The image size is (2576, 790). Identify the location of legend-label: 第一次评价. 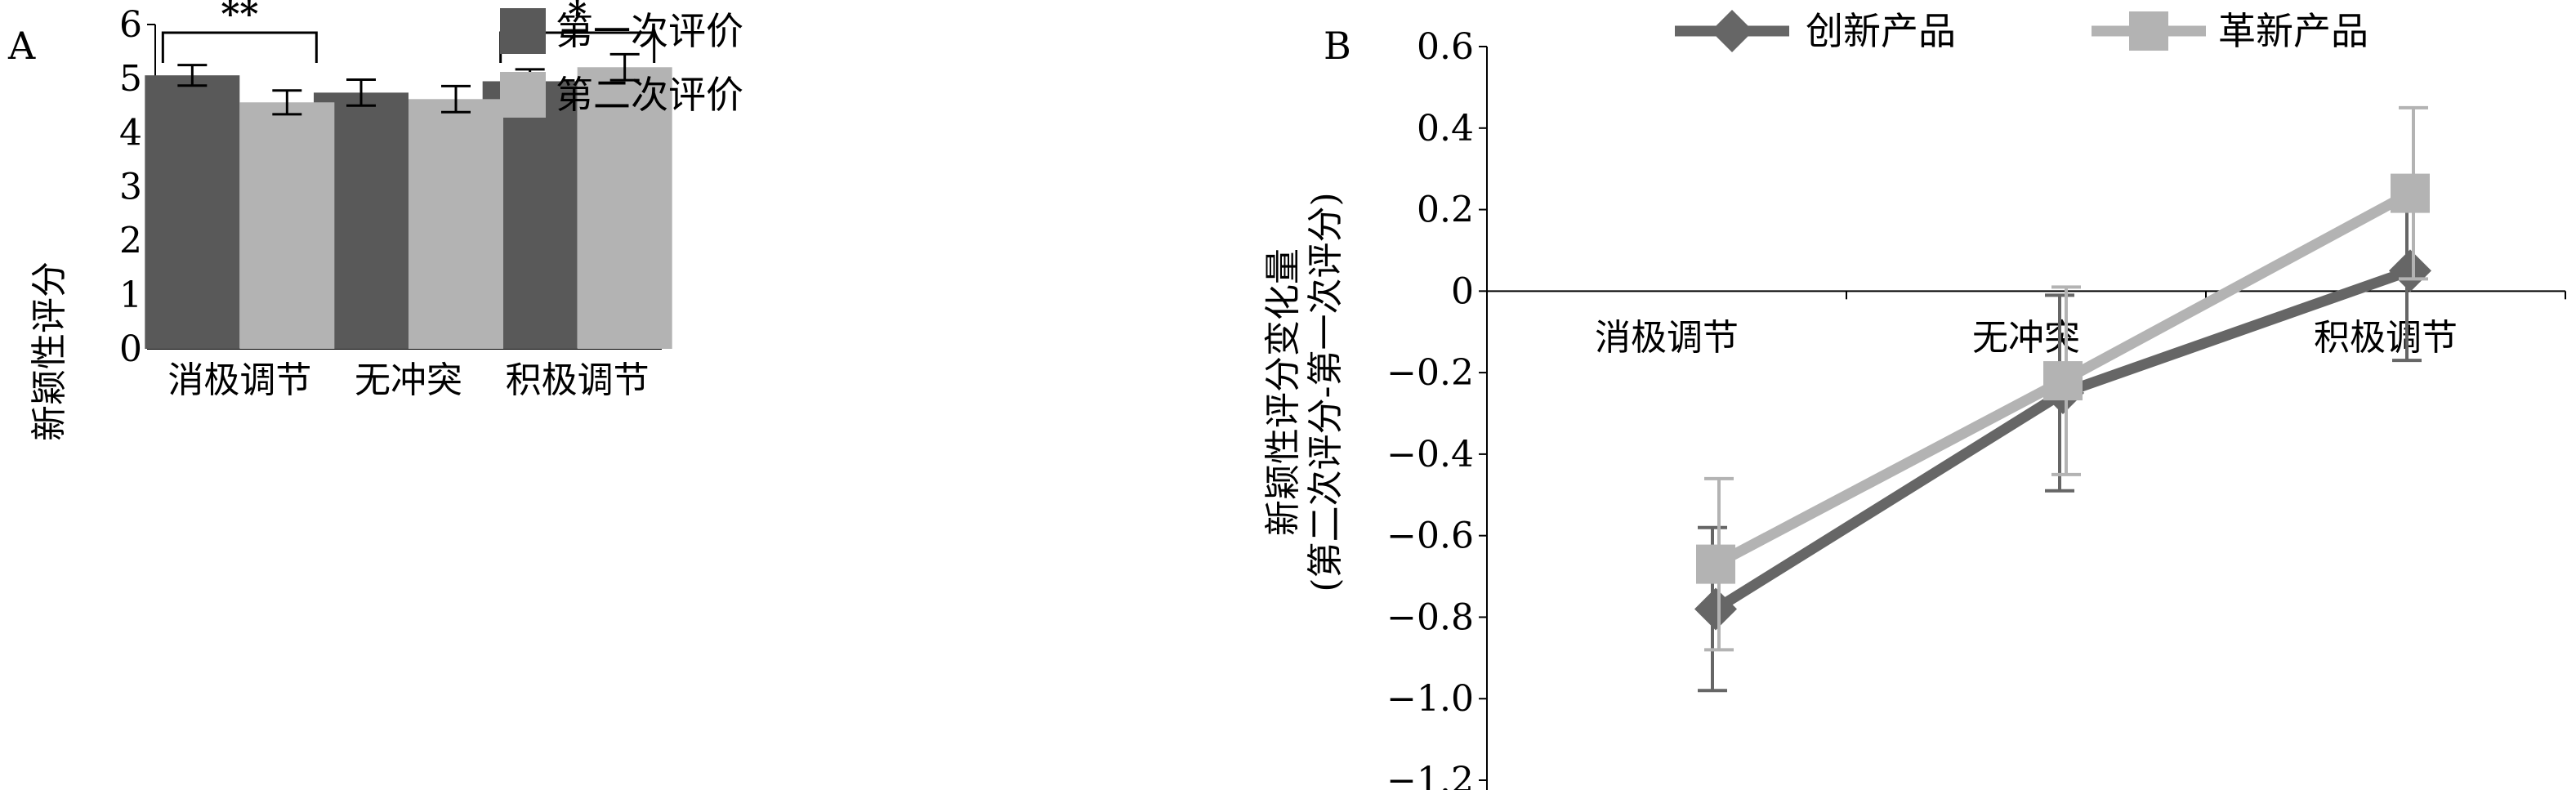
(650, 31).